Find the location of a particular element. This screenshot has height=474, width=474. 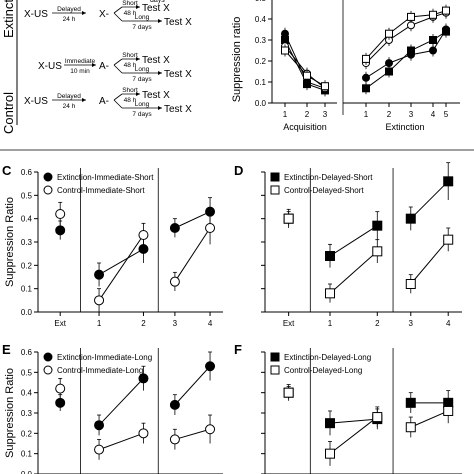

design-branch-short-head is located at coordinates (138, 59).